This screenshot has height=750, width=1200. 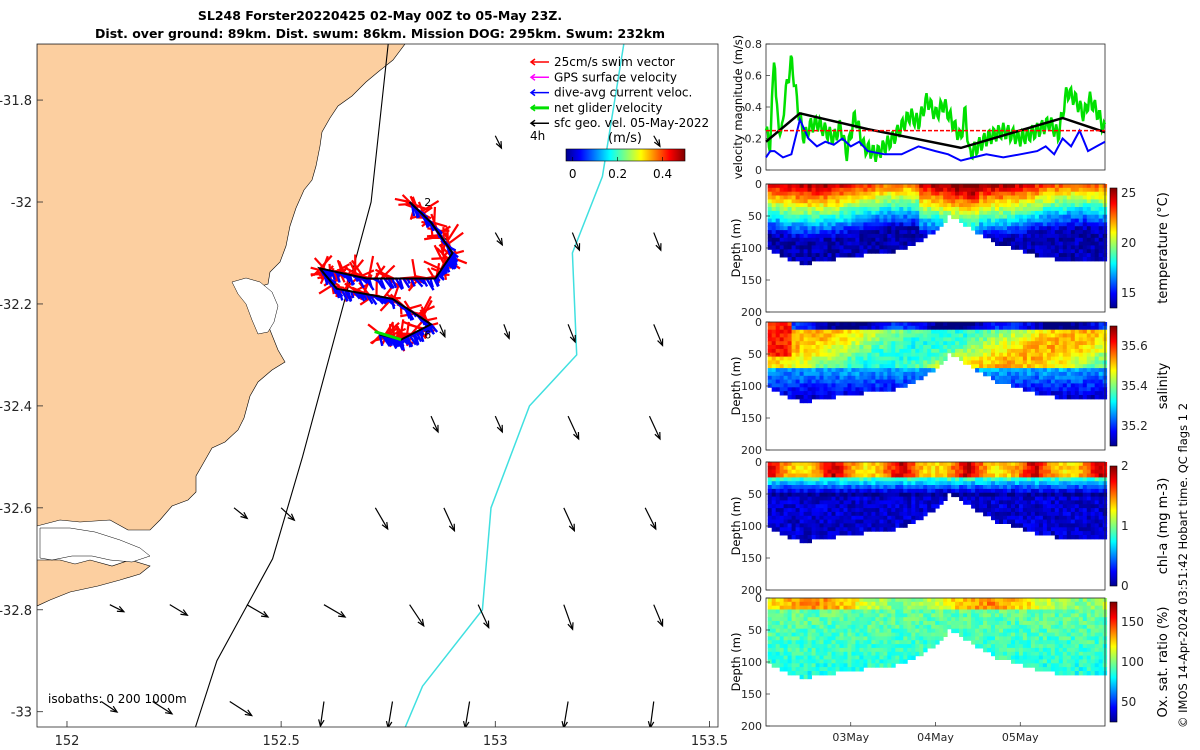 What do you see at coordinates (736, 662) in the screenshot?
I see `section-ylabel: Depth (m)` at bounding box center [736, 662].